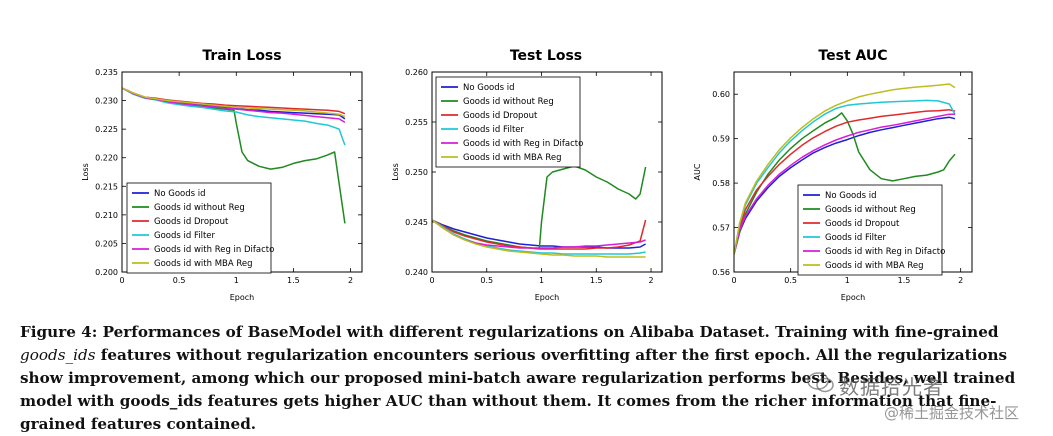 The height and width of the screenshot is (436, 1053). What do you see at coordinates (416, 72) in the screenshot?
I see `y-tick-label: 0.260` at bounding box center [416, 72].